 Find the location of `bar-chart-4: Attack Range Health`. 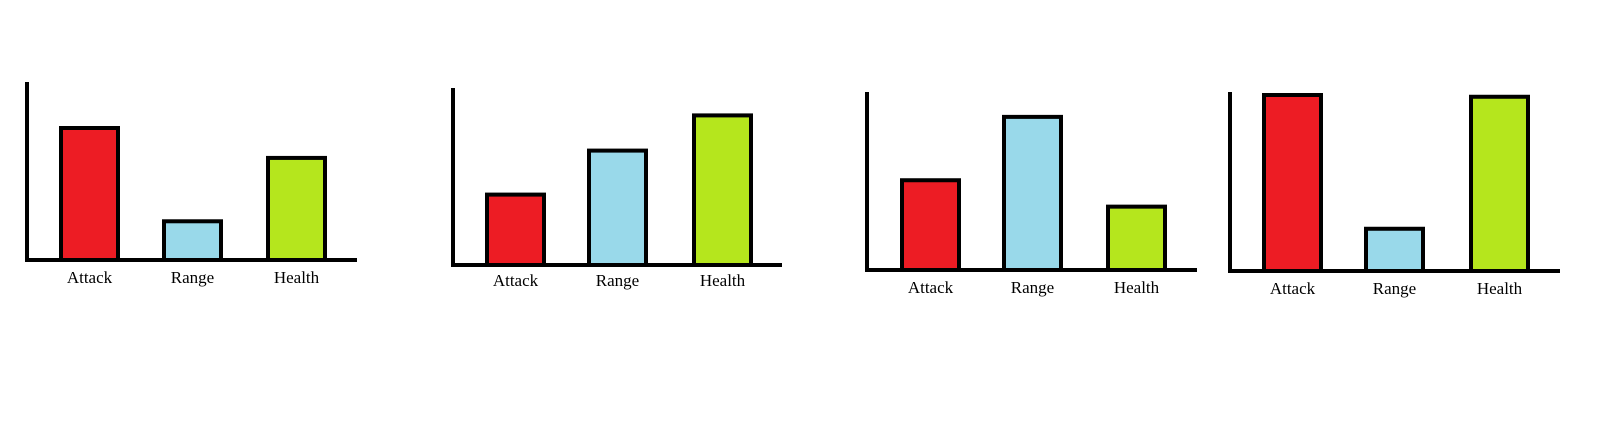

bar-chart-4: Attack Range Health is located at coordinates (1394, 195).